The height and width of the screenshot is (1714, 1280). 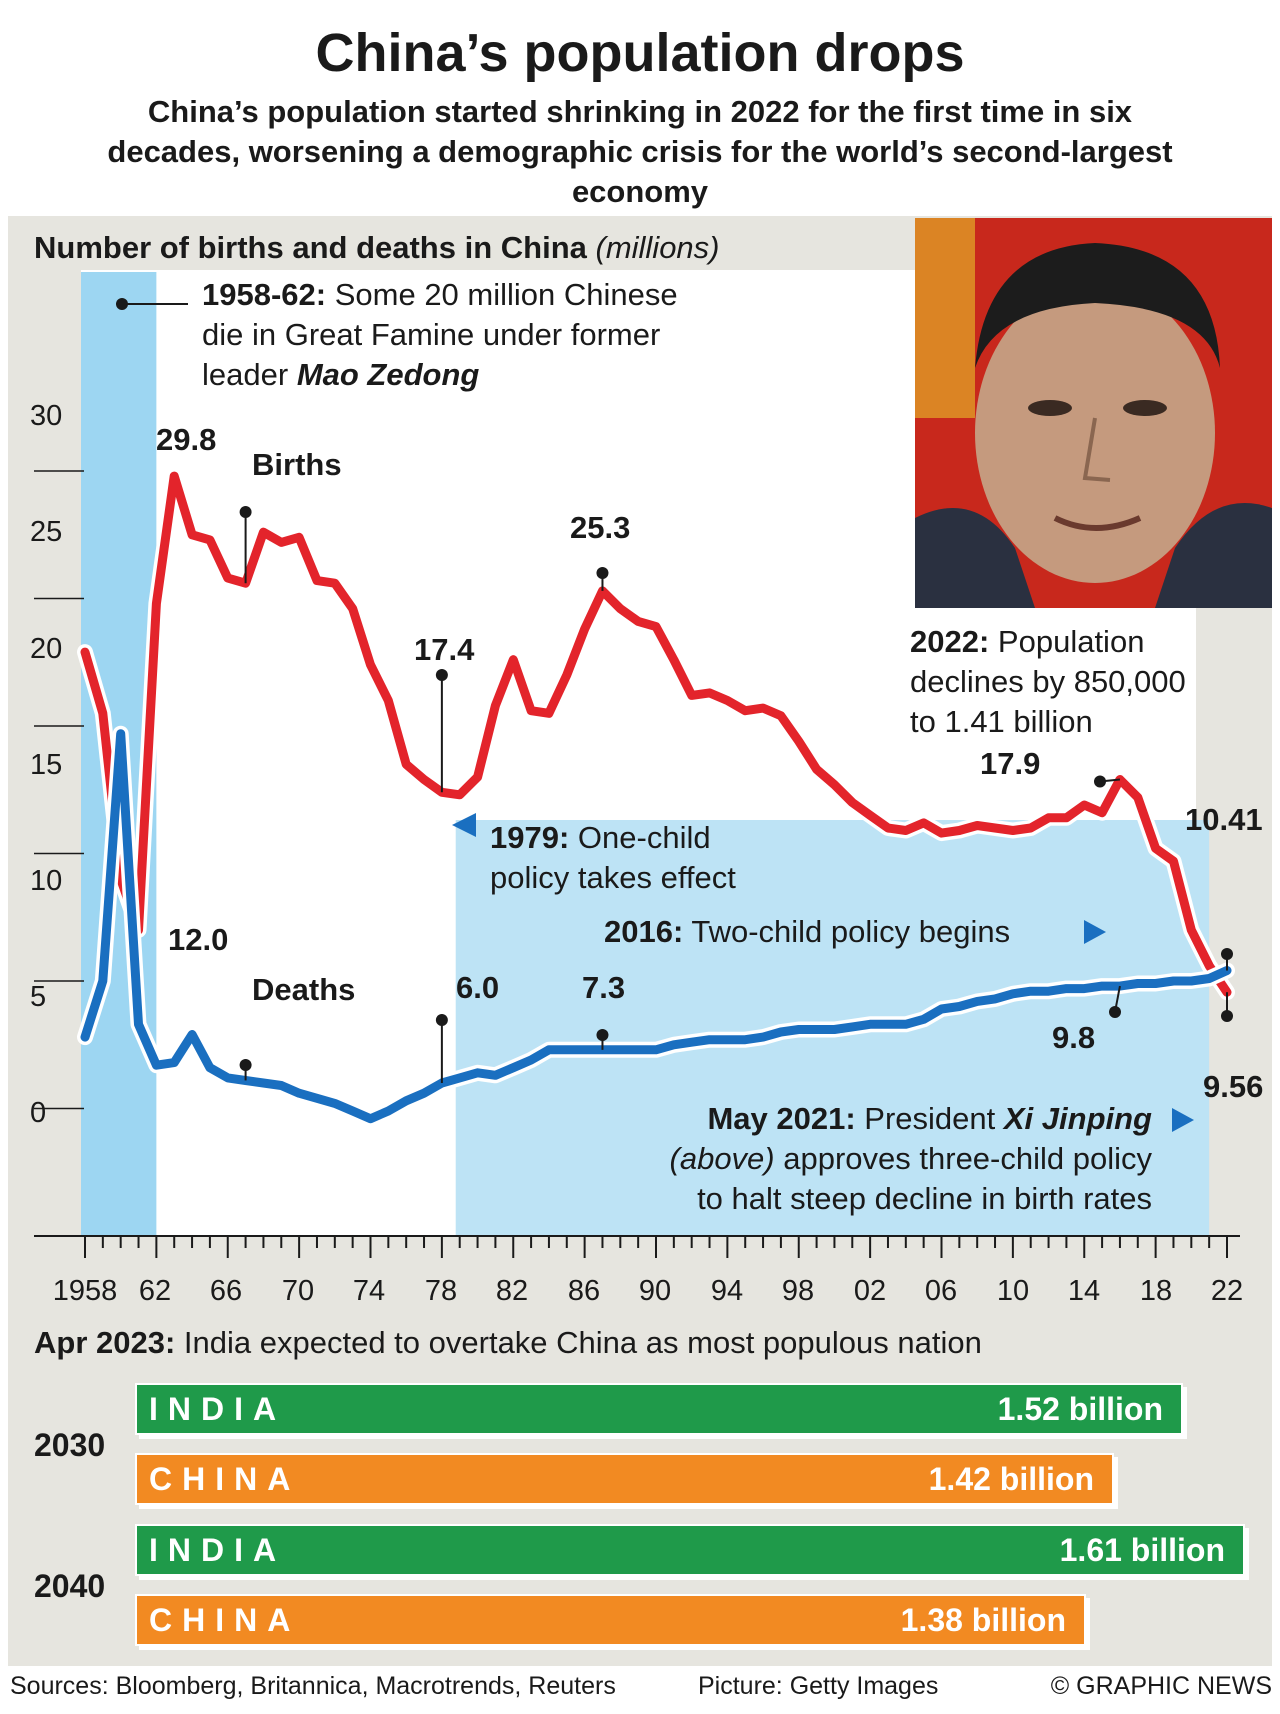 What do you see at coordinates (1115, 1012) in the screenshot?
I see `deaths-2016-dot` at bounding box center [1115, 1012].